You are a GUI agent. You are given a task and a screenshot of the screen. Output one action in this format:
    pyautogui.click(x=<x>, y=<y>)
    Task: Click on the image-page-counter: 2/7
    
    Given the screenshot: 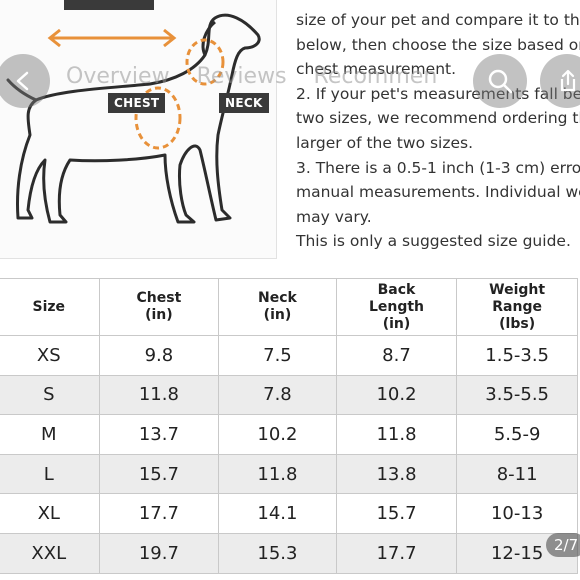 What is the action you would take?
    pyautogui.click(x=563, y=545)
    